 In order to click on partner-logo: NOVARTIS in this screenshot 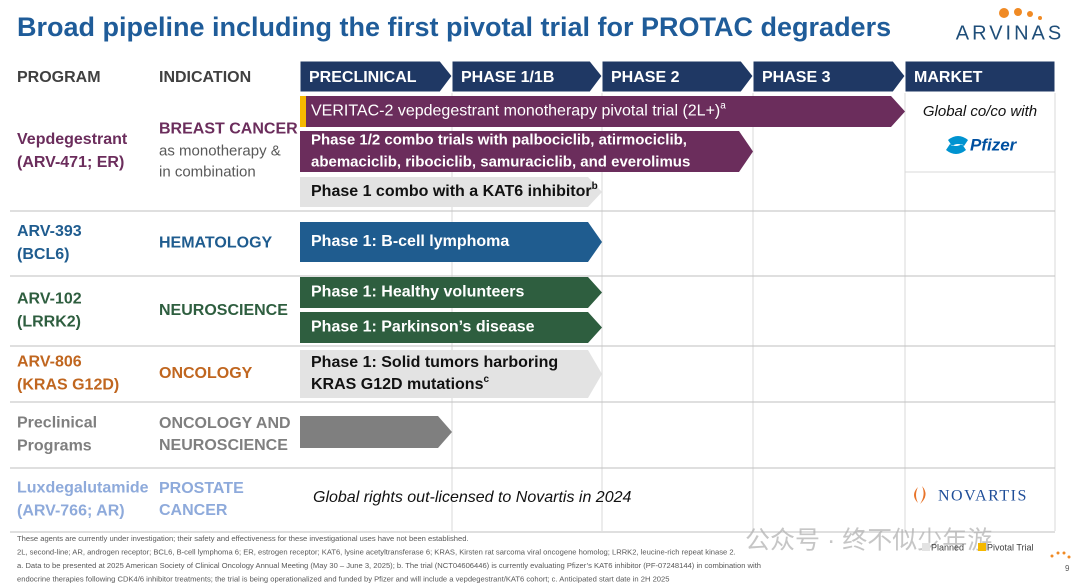, I will do `click(983, 496)`.